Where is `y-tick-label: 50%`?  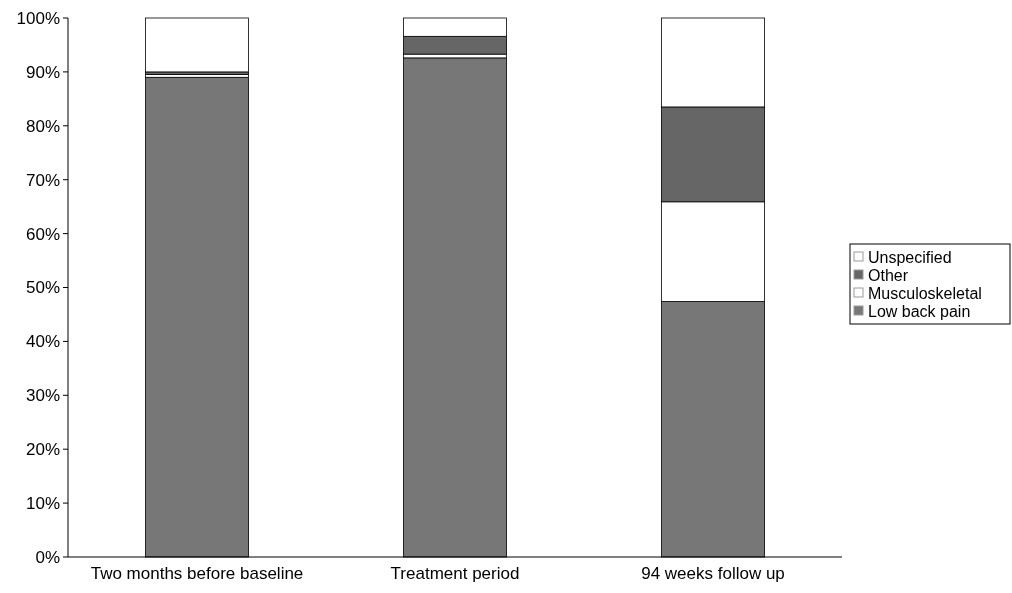
y-tick-label: 50% is located at coordinates (42, 288).